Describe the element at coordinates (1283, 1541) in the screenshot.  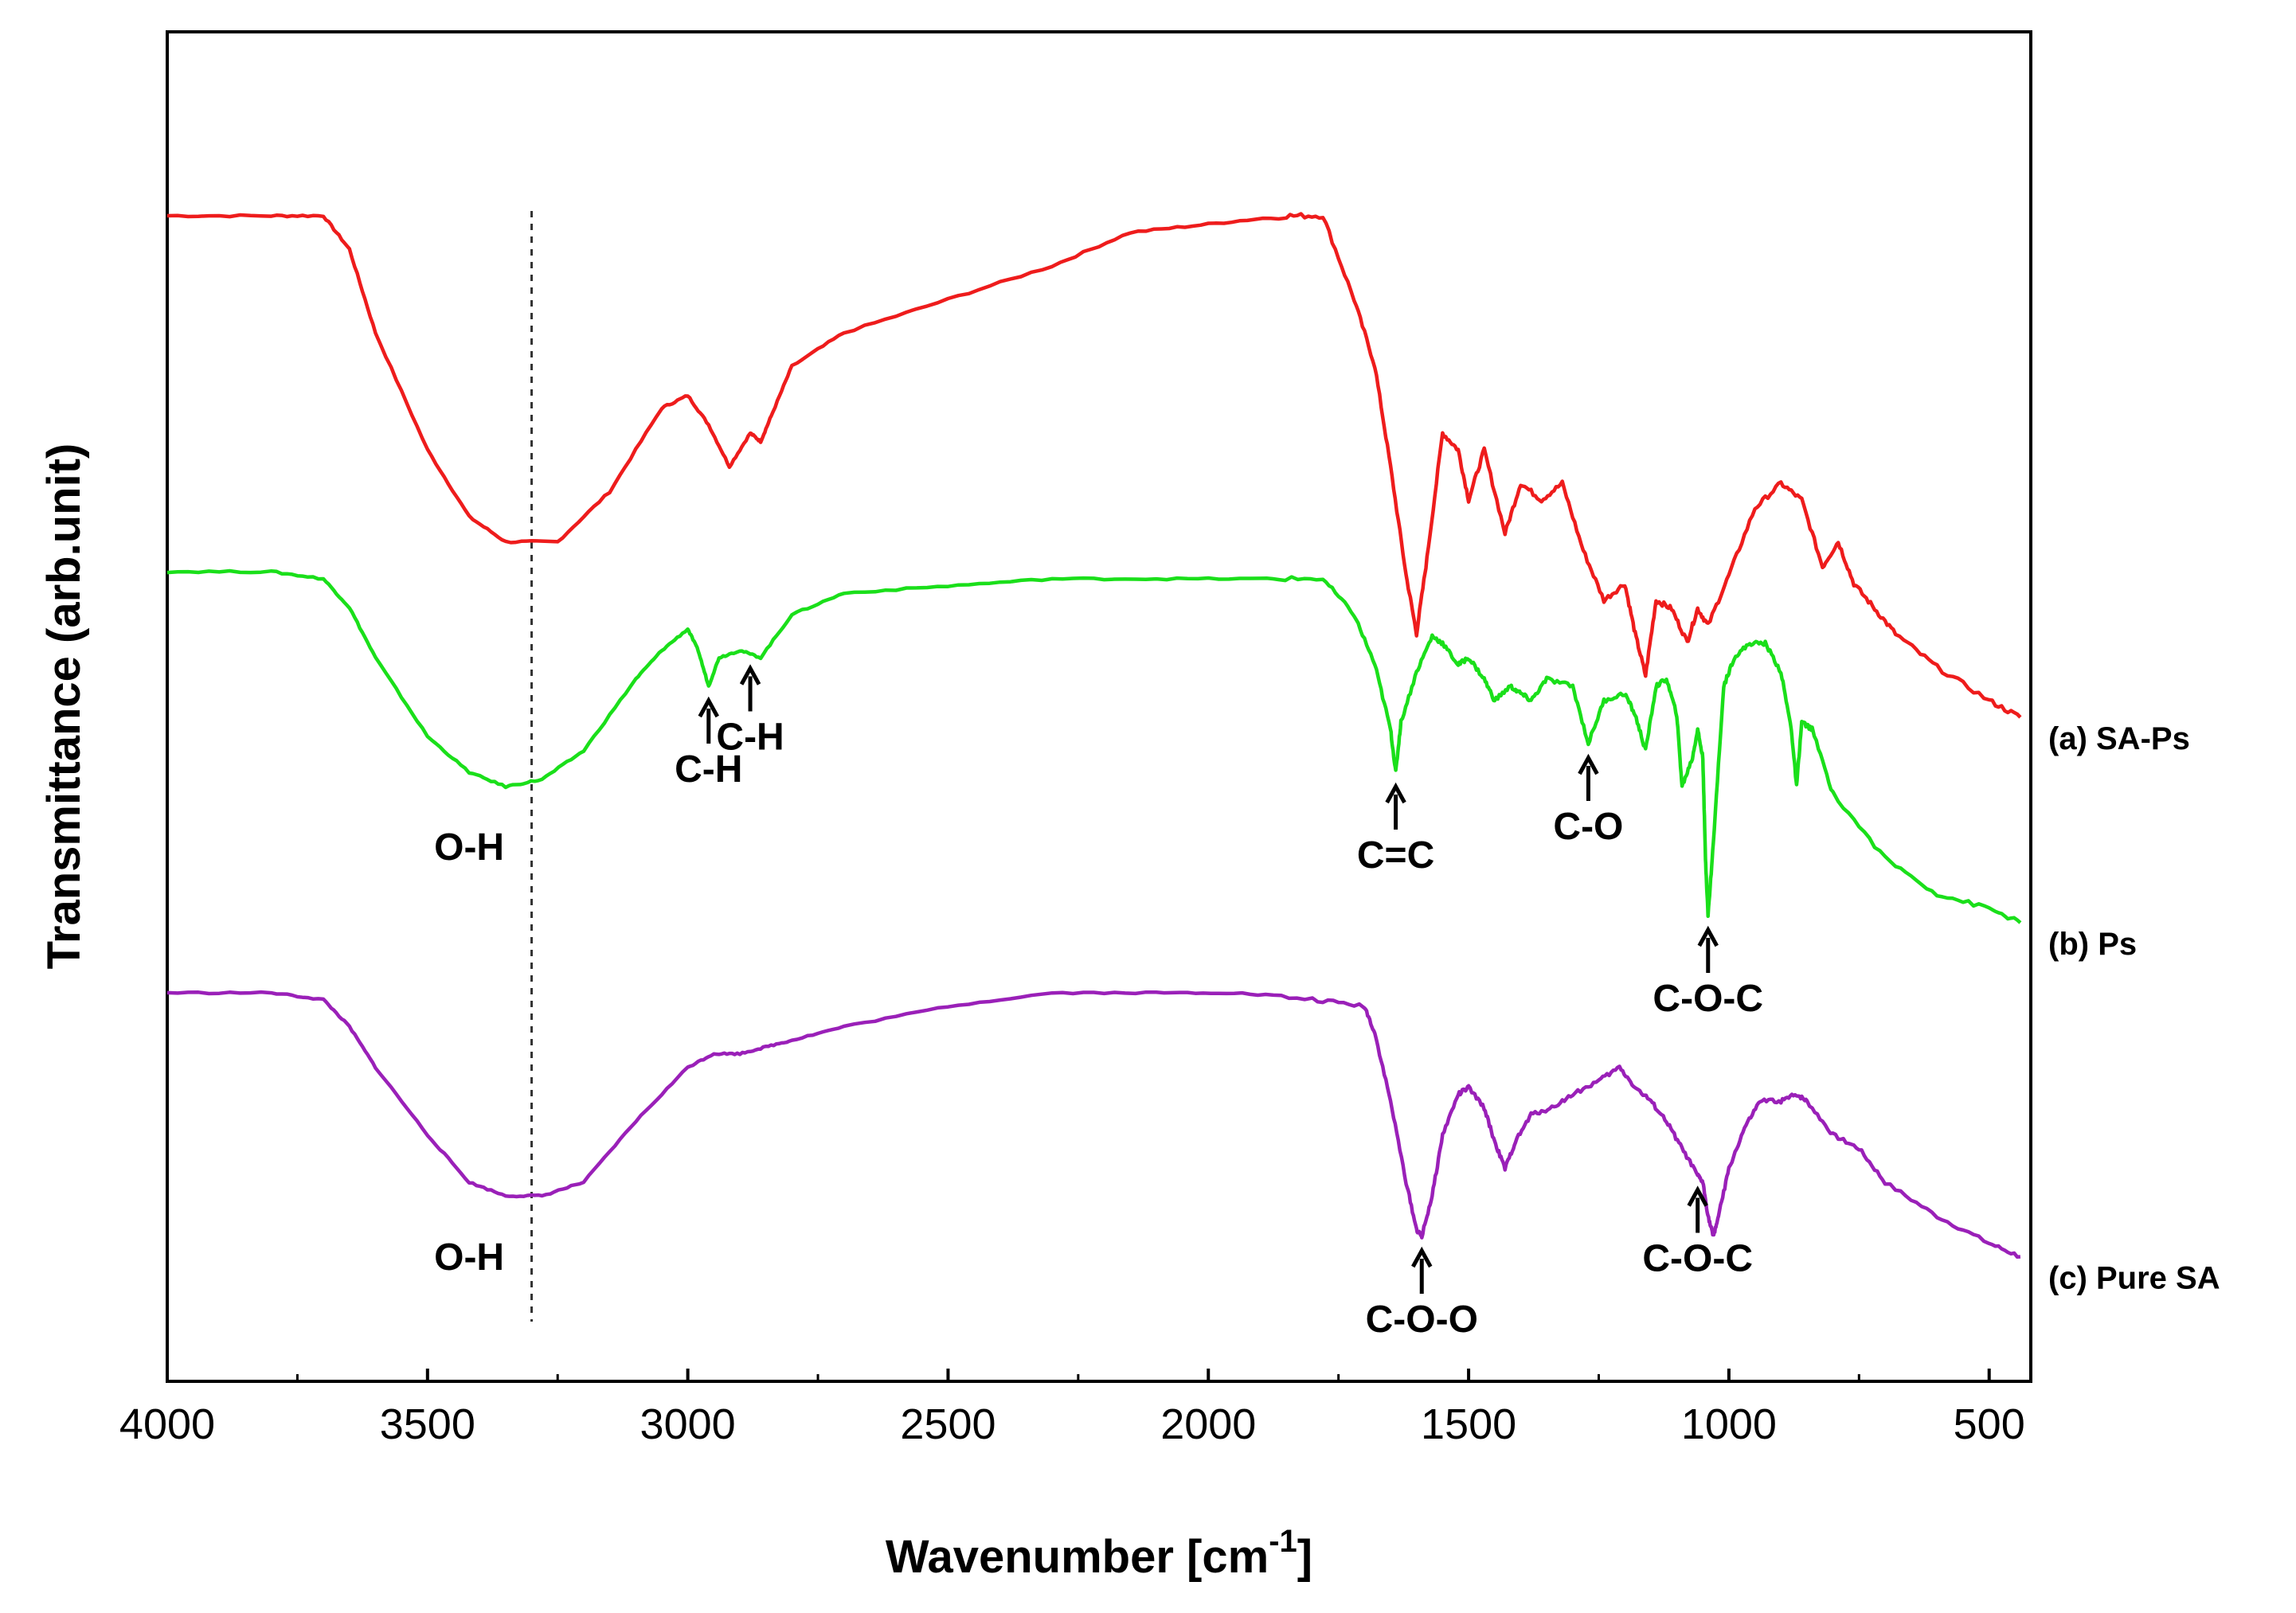
I see `x-axis-title-superscript: -1` at that location.